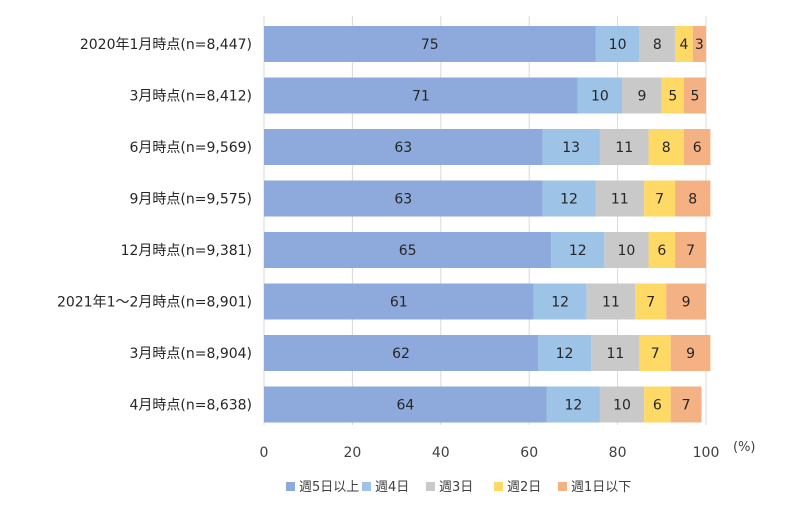  I want to click on data-label: 65, so click(408, 251).